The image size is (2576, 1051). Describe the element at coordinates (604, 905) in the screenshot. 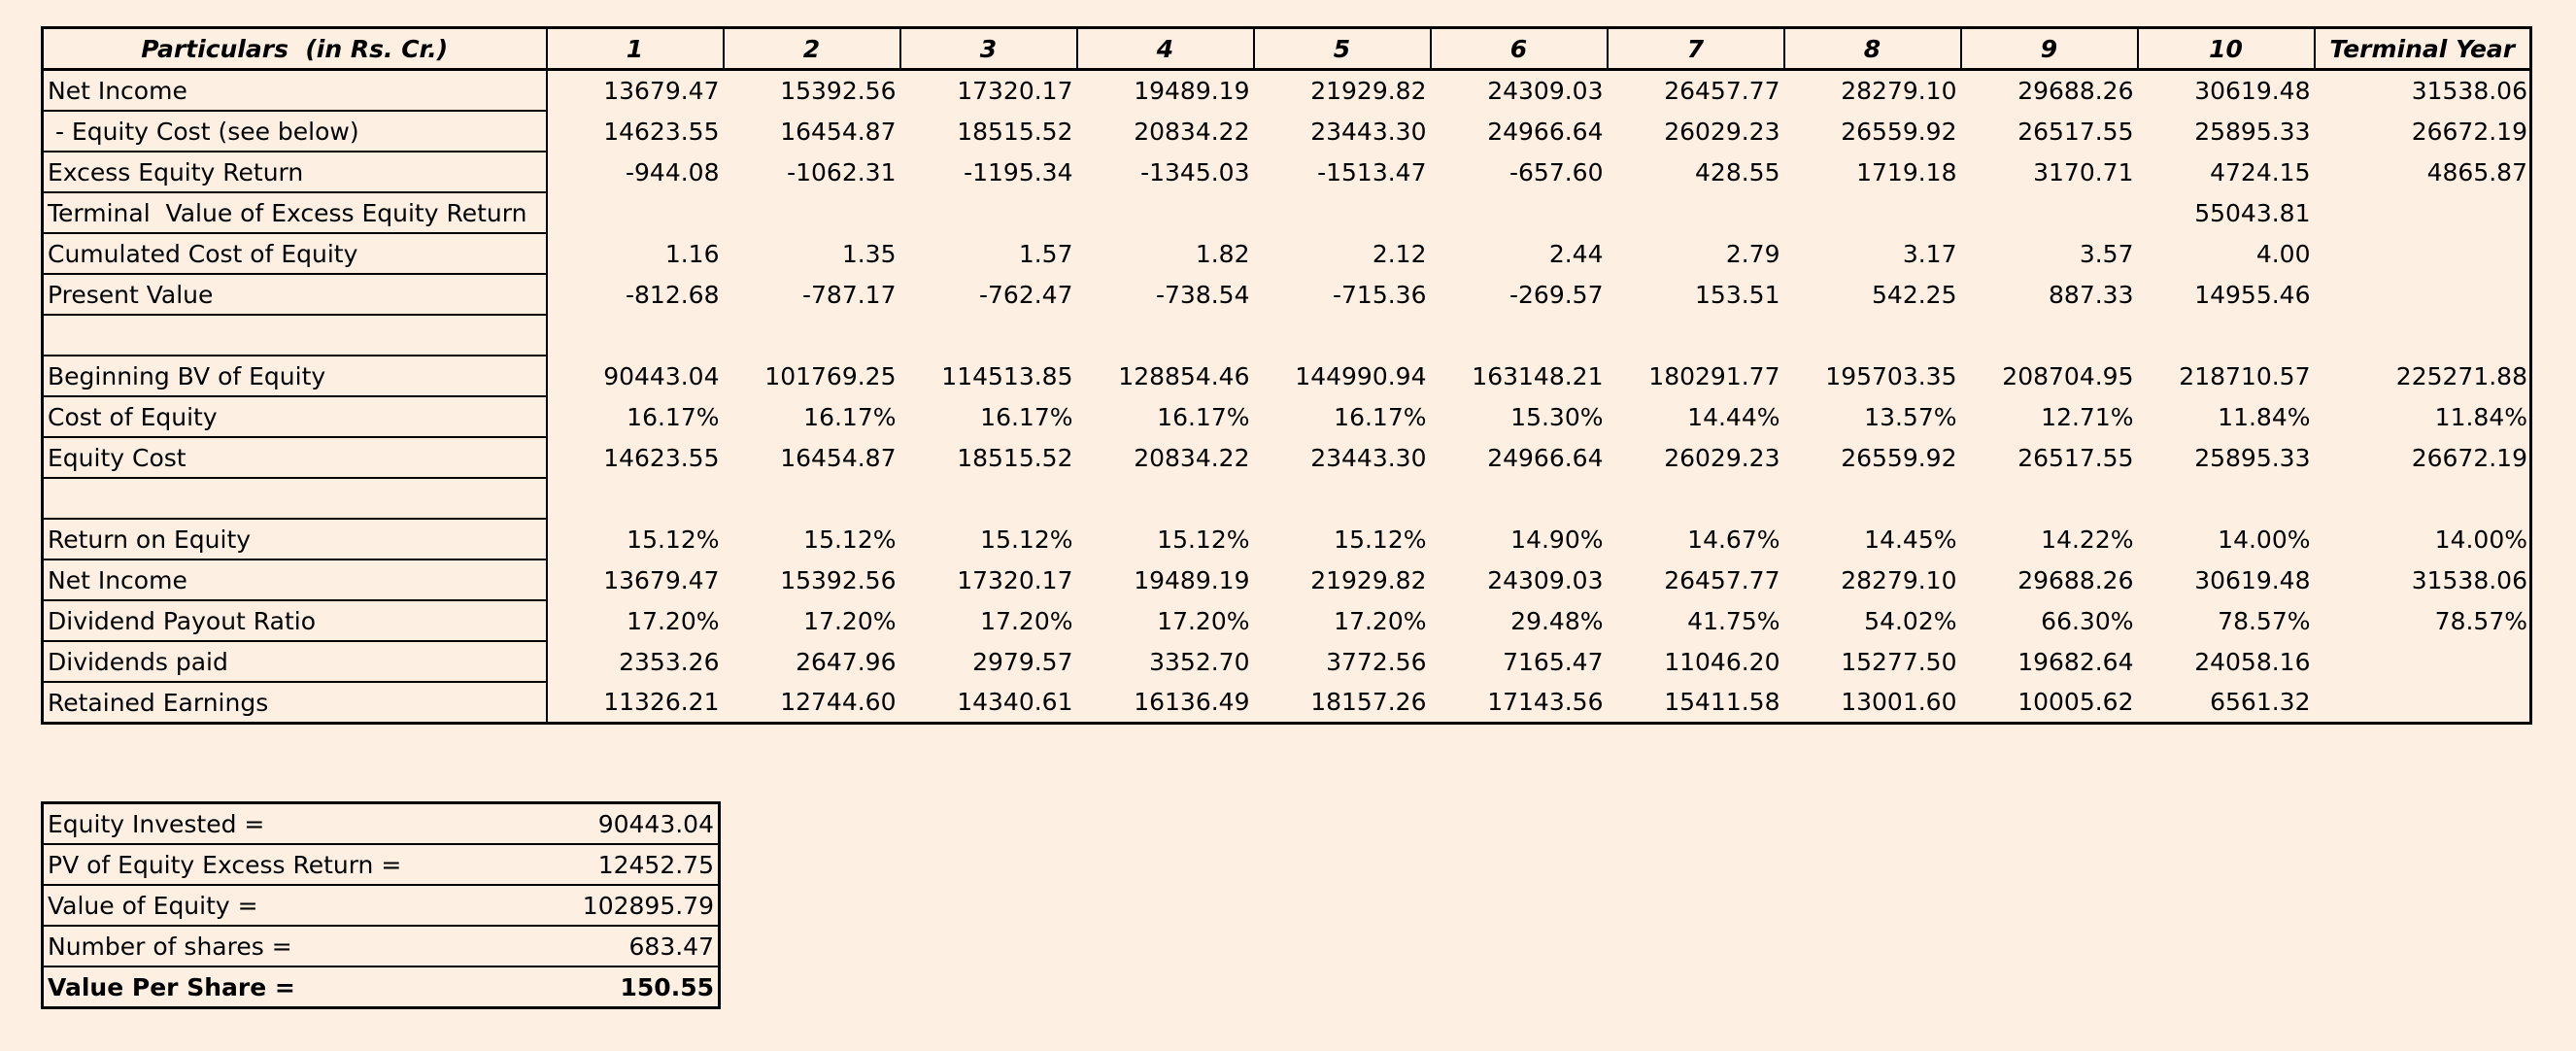

I see `summary-value: 102895.79` at that location.